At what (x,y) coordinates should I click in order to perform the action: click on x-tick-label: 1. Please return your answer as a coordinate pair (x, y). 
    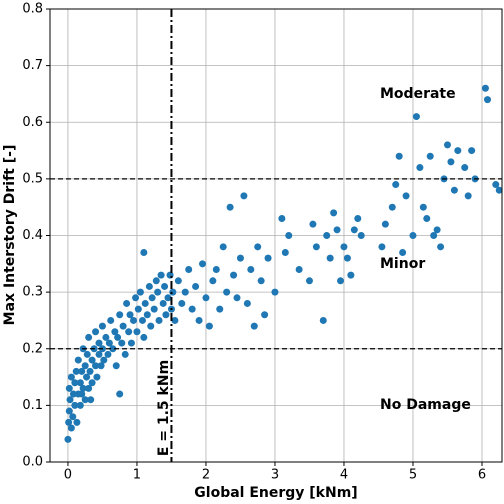
    Looking at the image, I should click on (137, 475).